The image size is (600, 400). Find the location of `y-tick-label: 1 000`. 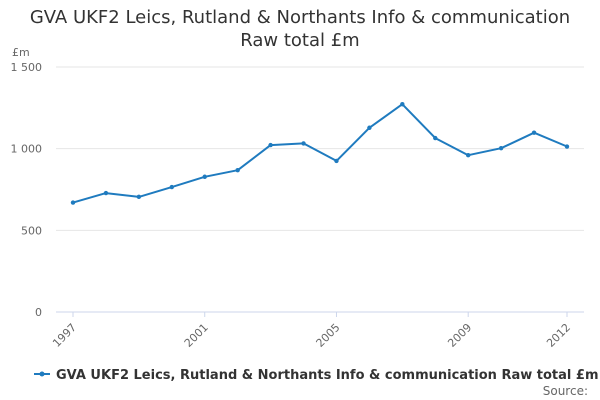

y-tick-label: 1 000 is located at coordinates (27, 149).